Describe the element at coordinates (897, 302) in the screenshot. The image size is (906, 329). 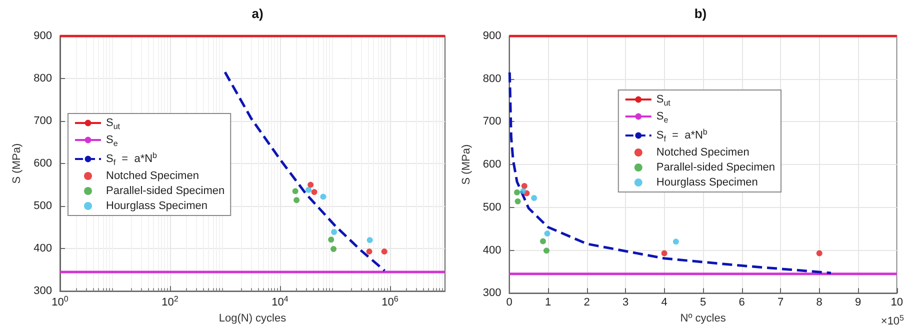
I see `x-tick-label: 10` at that location.